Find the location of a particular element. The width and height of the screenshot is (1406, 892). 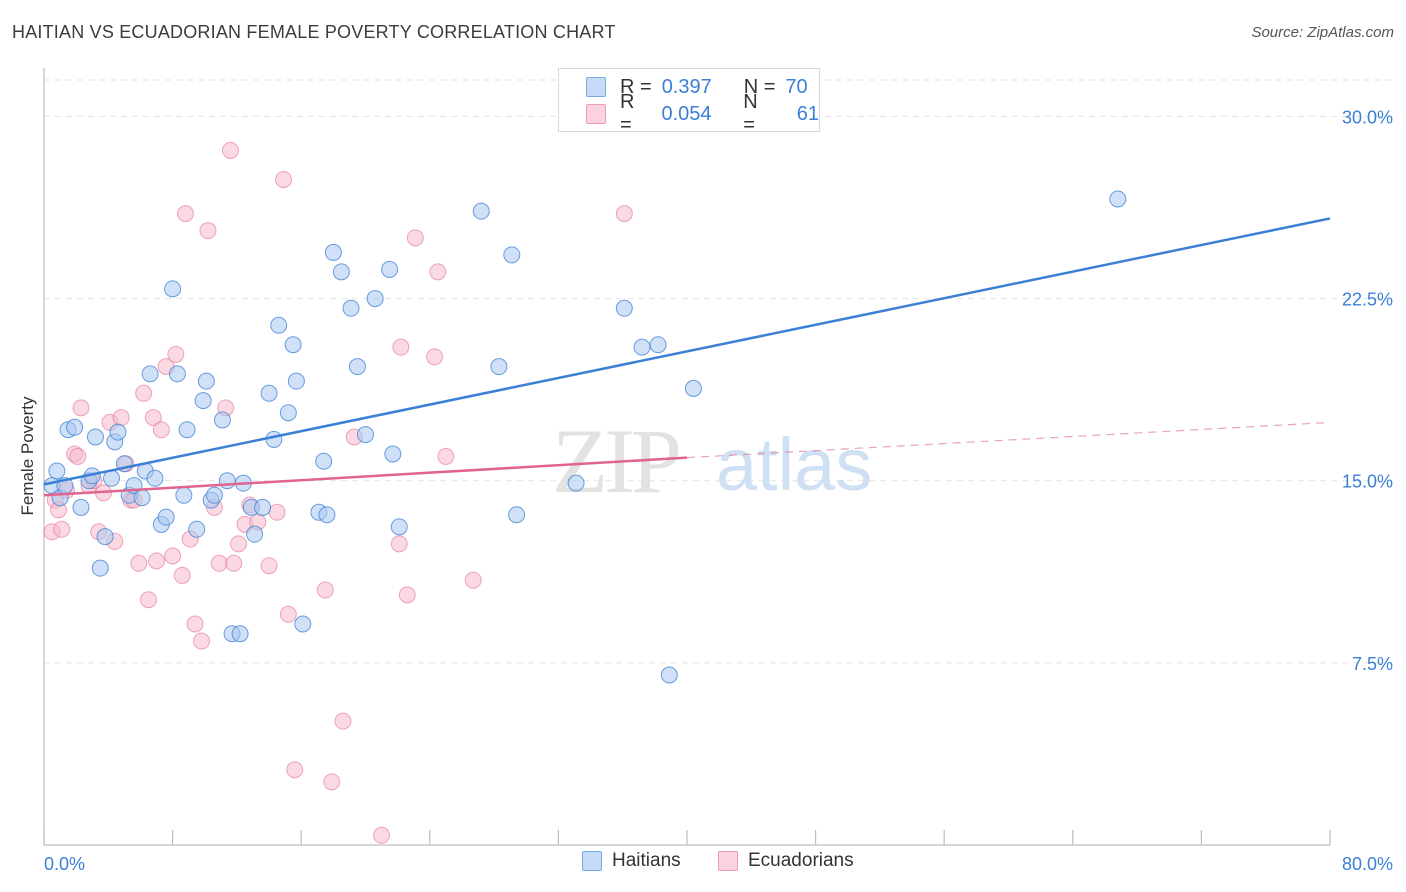

watermark: ZIP atlas is located at coordinates (712, 461).